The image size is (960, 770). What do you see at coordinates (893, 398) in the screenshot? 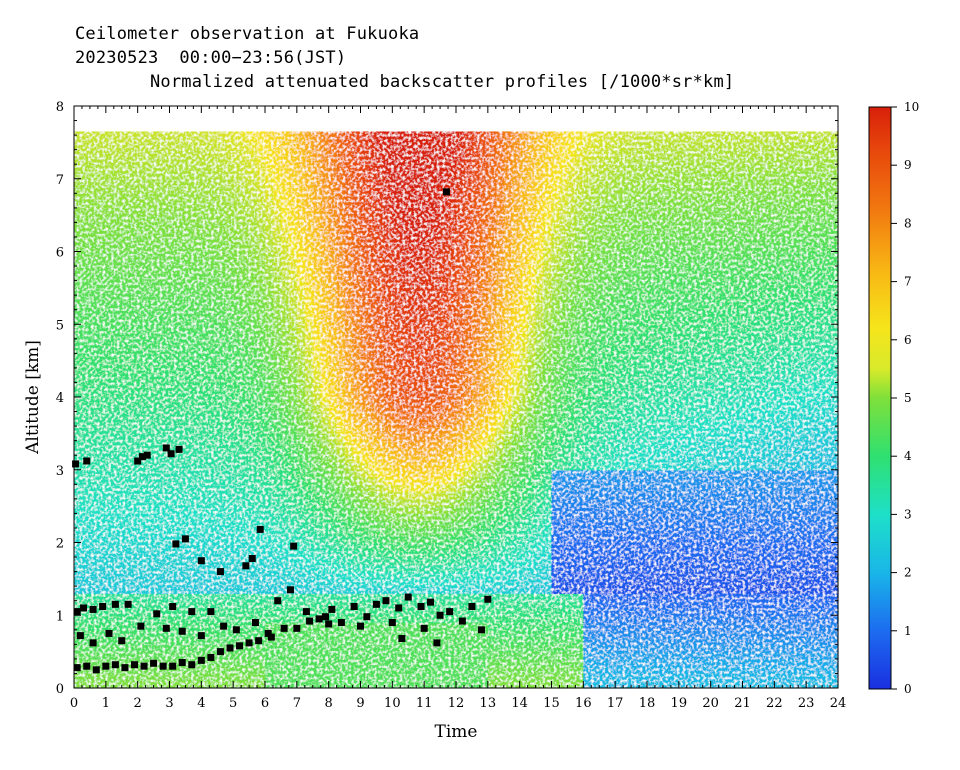
I see `colorbar: 0 1 2 3 4 5 6 7 8 9 10` at bounding box center [893, 398].